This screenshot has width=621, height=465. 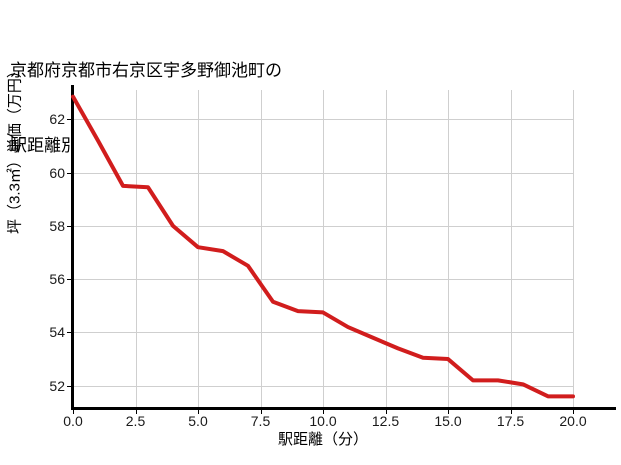 What do you see at coordinates (510, 421) in the screenshot?
I see `x-tick-label: 17.5` at bounding box center [510, 421].